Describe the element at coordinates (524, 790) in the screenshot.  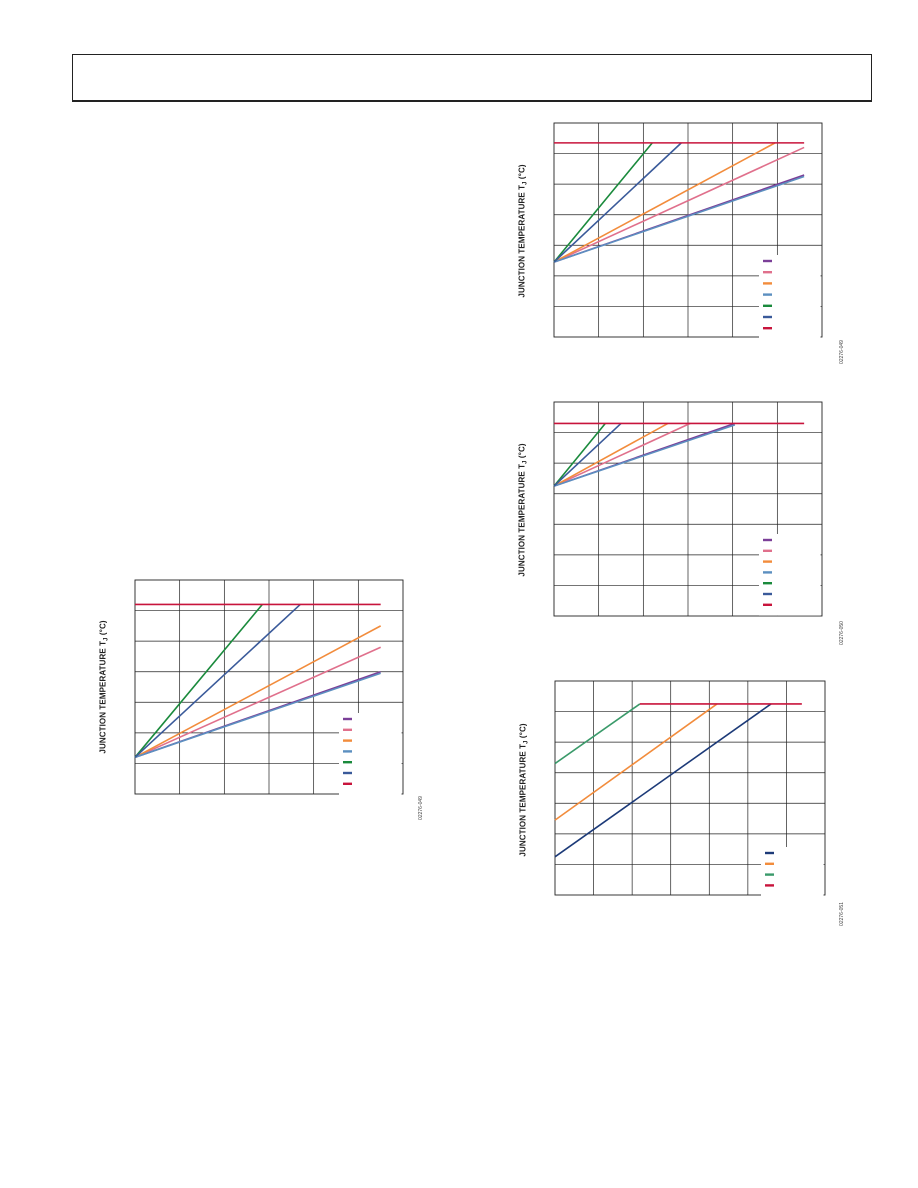
I see `chart-3-ylabel: JUNCTION TEMPERATURE TJ (°C)` at that location.